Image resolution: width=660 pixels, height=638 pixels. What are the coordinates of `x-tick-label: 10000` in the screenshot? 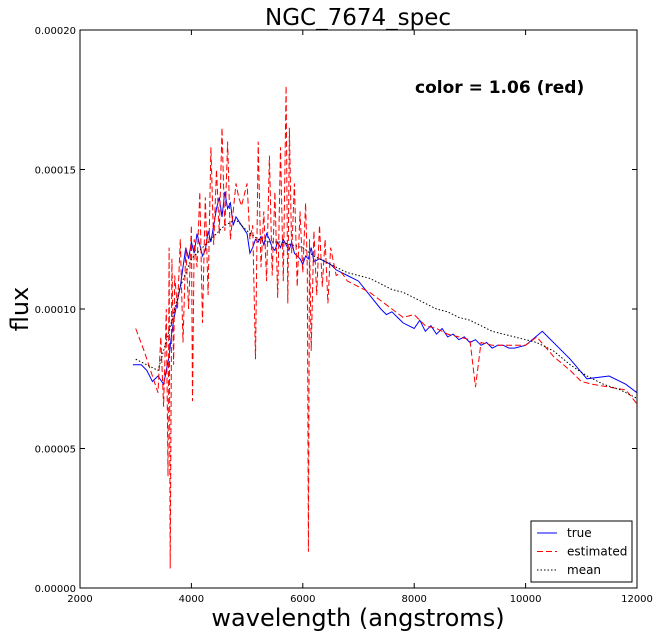 It's located at (526, 599).